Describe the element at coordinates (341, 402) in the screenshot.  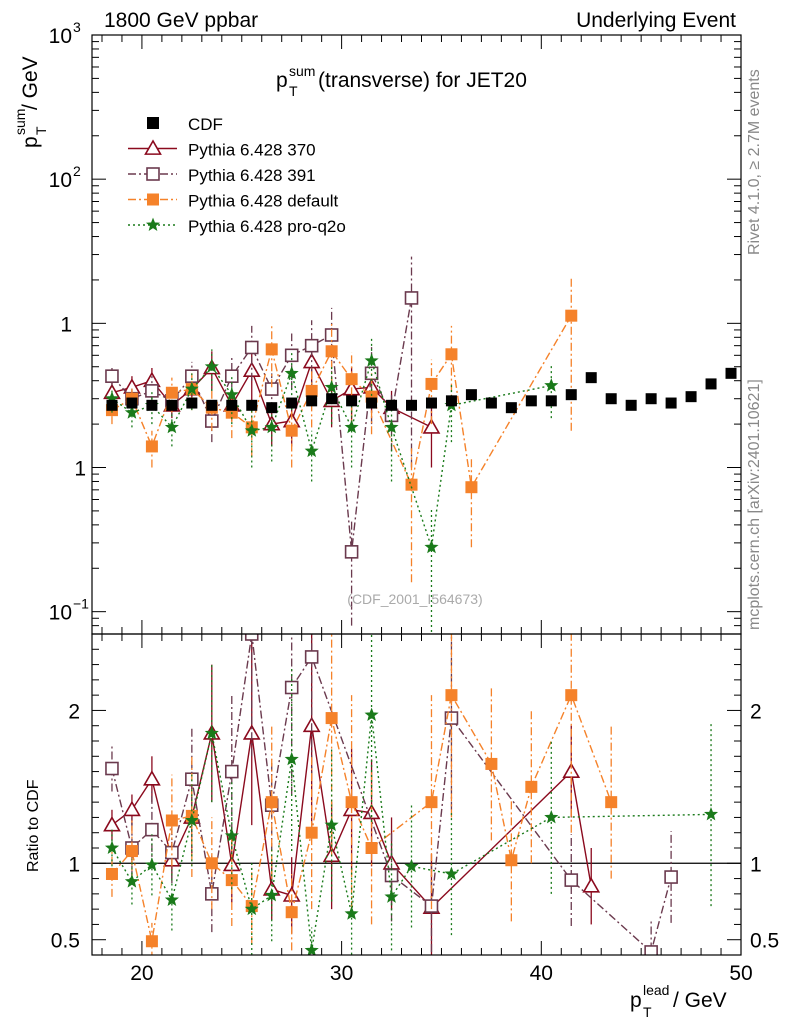
I see `series-line-pdefault` at that location.